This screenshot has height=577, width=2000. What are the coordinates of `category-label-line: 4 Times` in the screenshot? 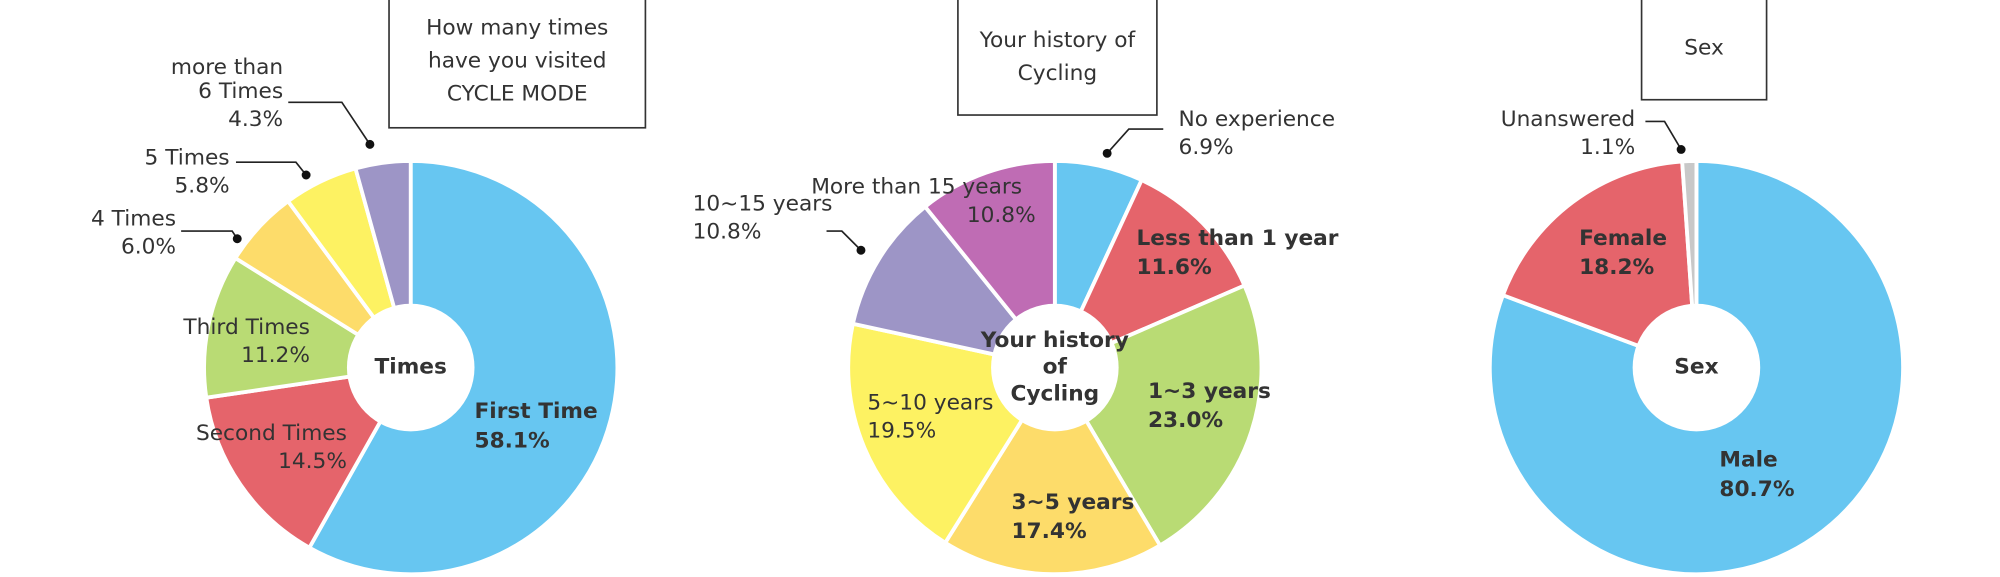 It's located at (133, 219).